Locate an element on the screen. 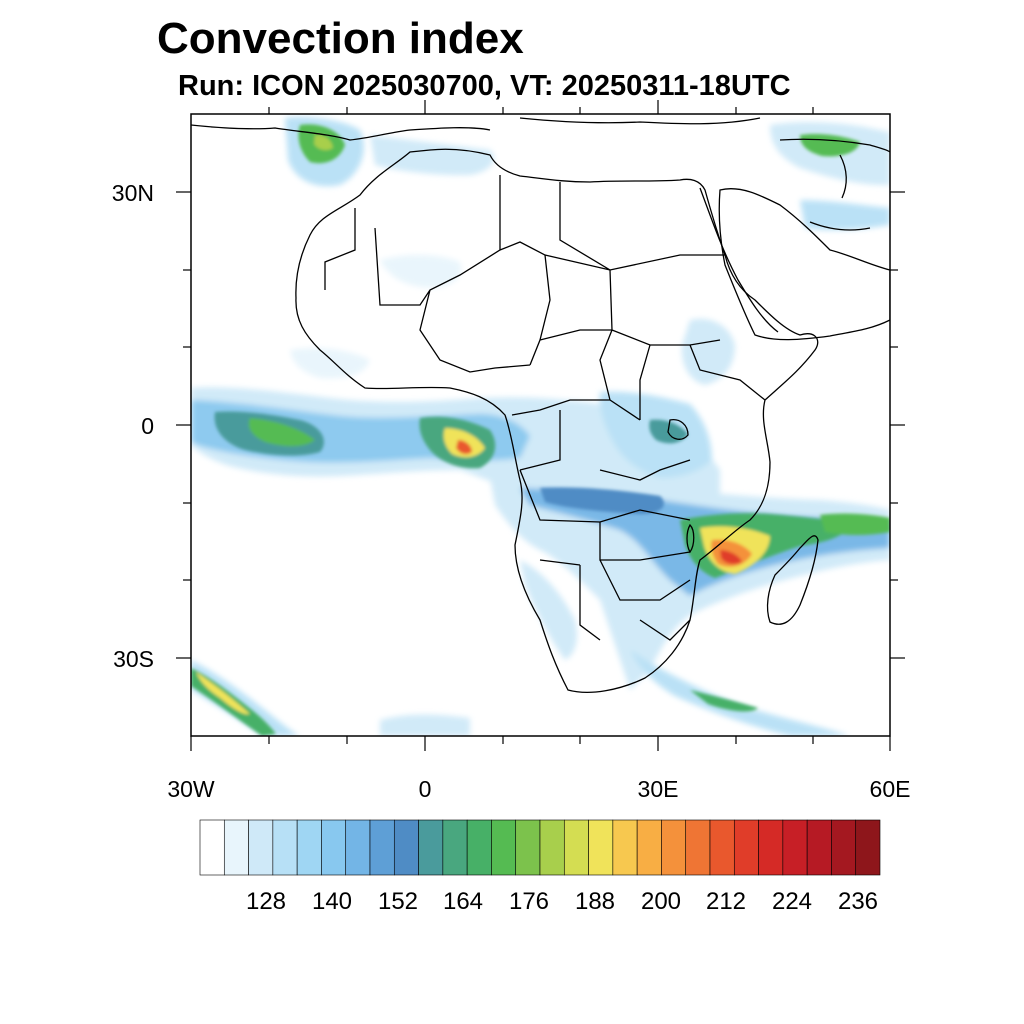  colorbar-label: 152 is located at coordinates (398, 901).